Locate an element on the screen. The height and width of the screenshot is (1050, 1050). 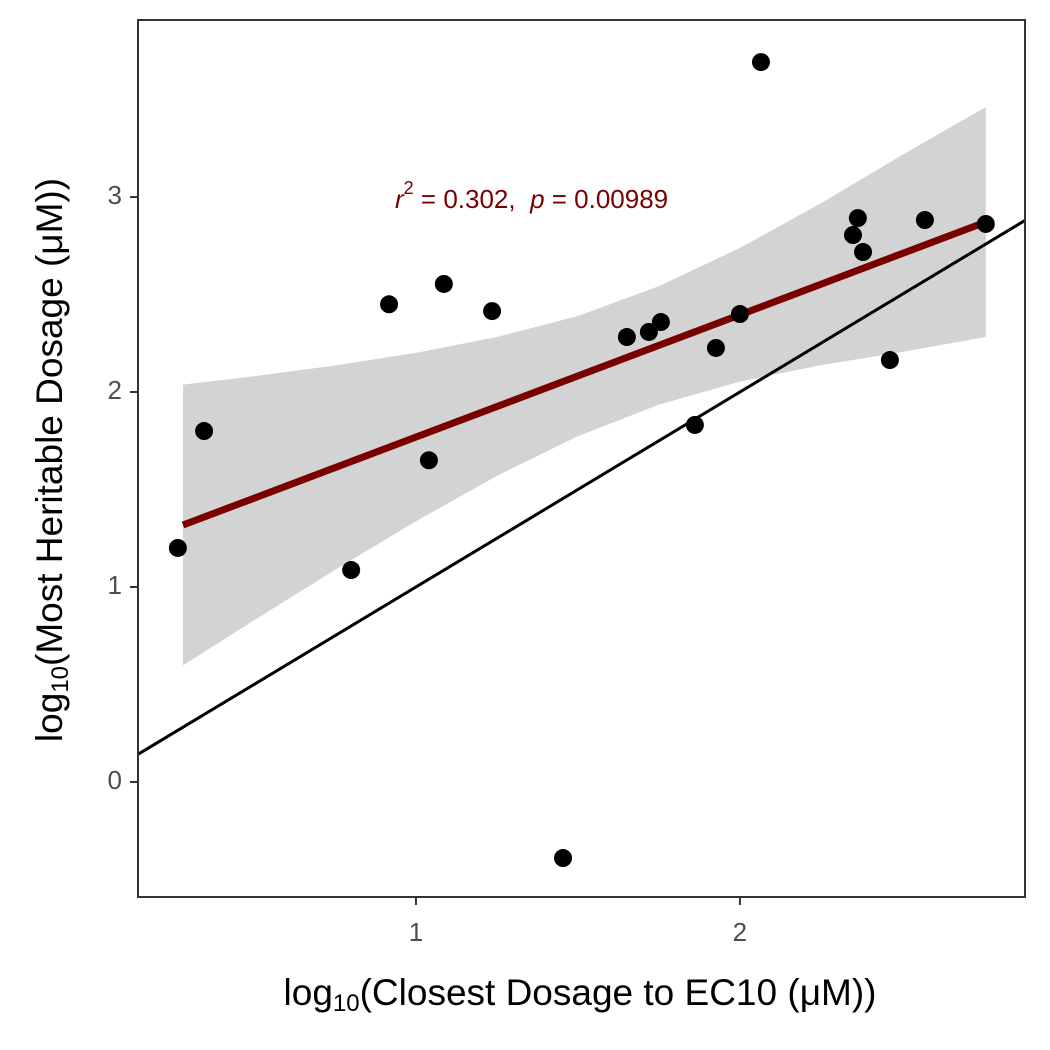
y-axis-title: log10(Most Heritable Dosage (μM)) is located at coordinates (52, 460).